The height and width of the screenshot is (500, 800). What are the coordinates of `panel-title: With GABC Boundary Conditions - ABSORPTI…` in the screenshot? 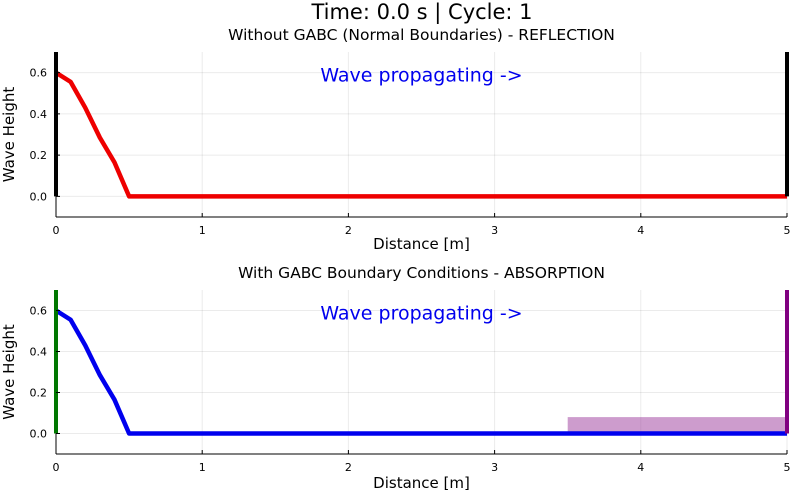 It's located at (421, 273).